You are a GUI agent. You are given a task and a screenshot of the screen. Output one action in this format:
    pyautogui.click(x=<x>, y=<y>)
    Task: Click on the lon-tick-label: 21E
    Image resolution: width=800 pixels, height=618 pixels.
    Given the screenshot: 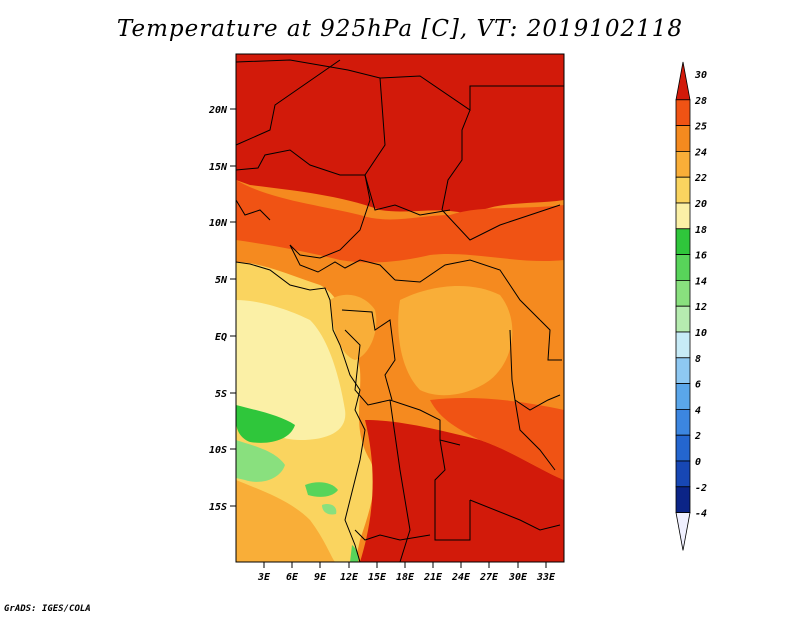 What is the action you would take?
    pyautogui.click(x=433, y=577)
    